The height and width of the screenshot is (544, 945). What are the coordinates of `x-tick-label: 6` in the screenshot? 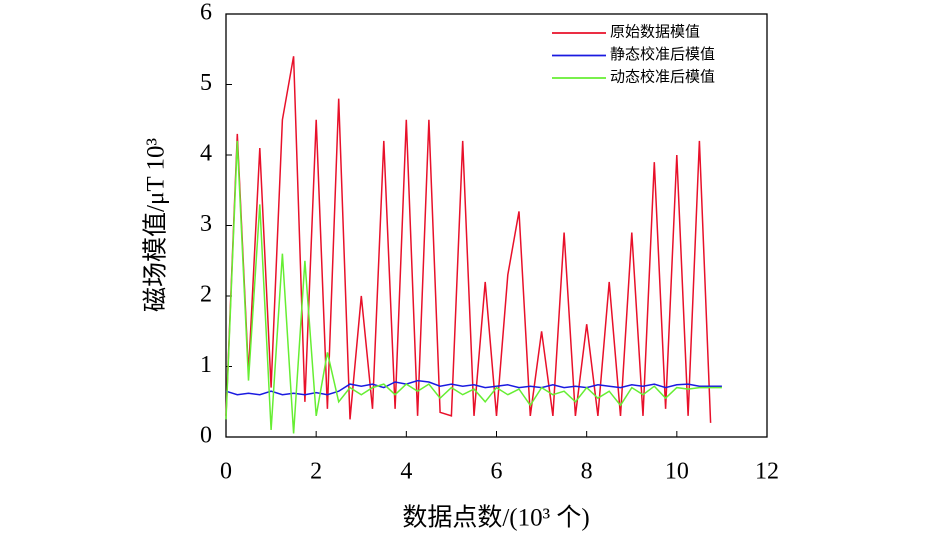 It's located at (497, 472).